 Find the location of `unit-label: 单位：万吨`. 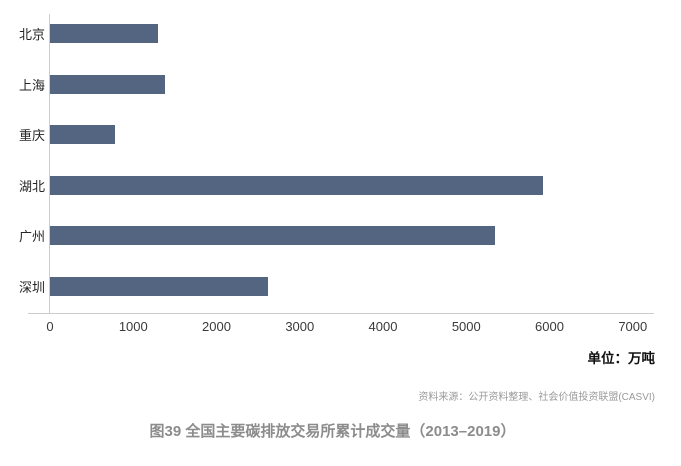

unit-label: 单位：万吨 is located at coordinates (621, 358).